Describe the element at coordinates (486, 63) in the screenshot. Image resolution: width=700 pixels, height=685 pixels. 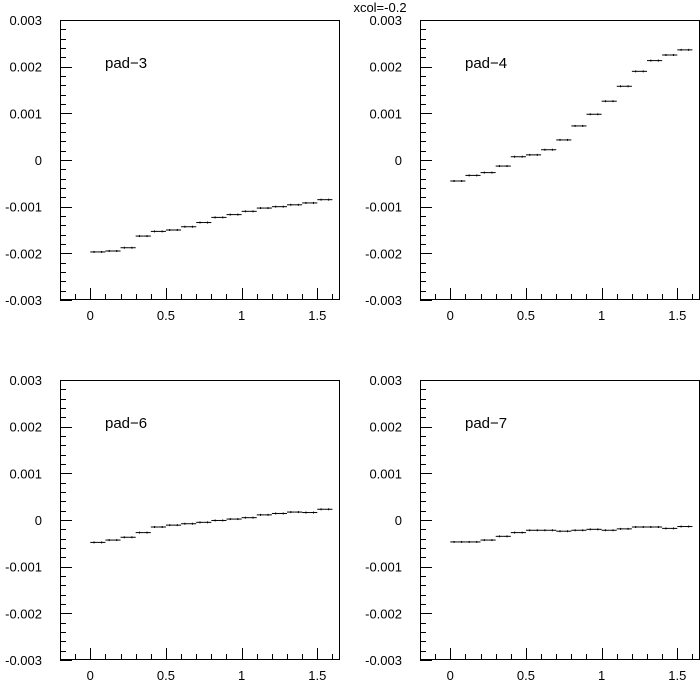
I see `pad-label: pad−4` at that location.